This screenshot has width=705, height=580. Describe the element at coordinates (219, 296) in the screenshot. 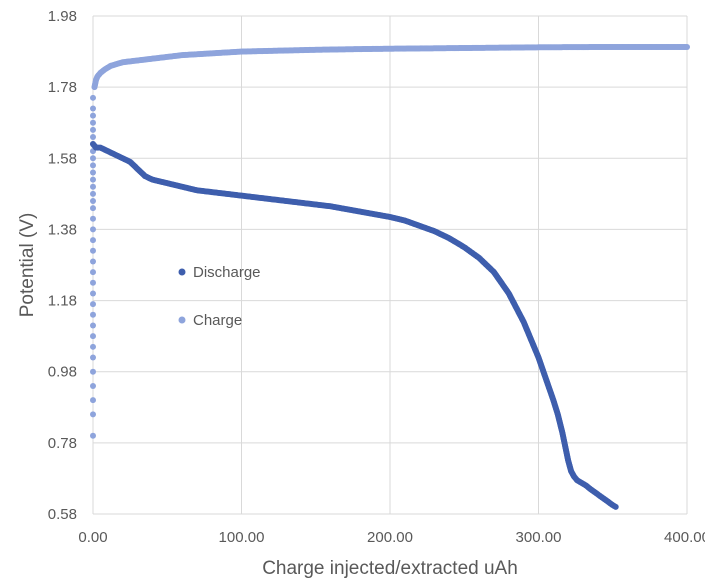

I see `legend: Discharge Charge` at that location.